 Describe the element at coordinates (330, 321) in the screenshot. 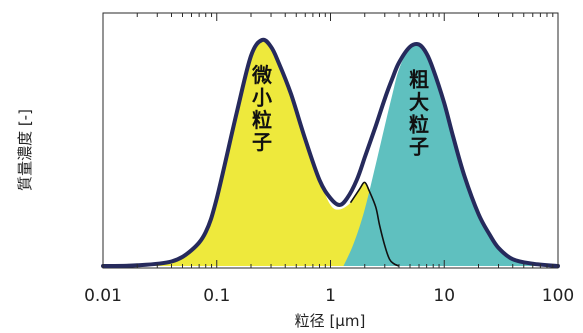

I see `x-axis-title: 粒径 [μm]` at that location.